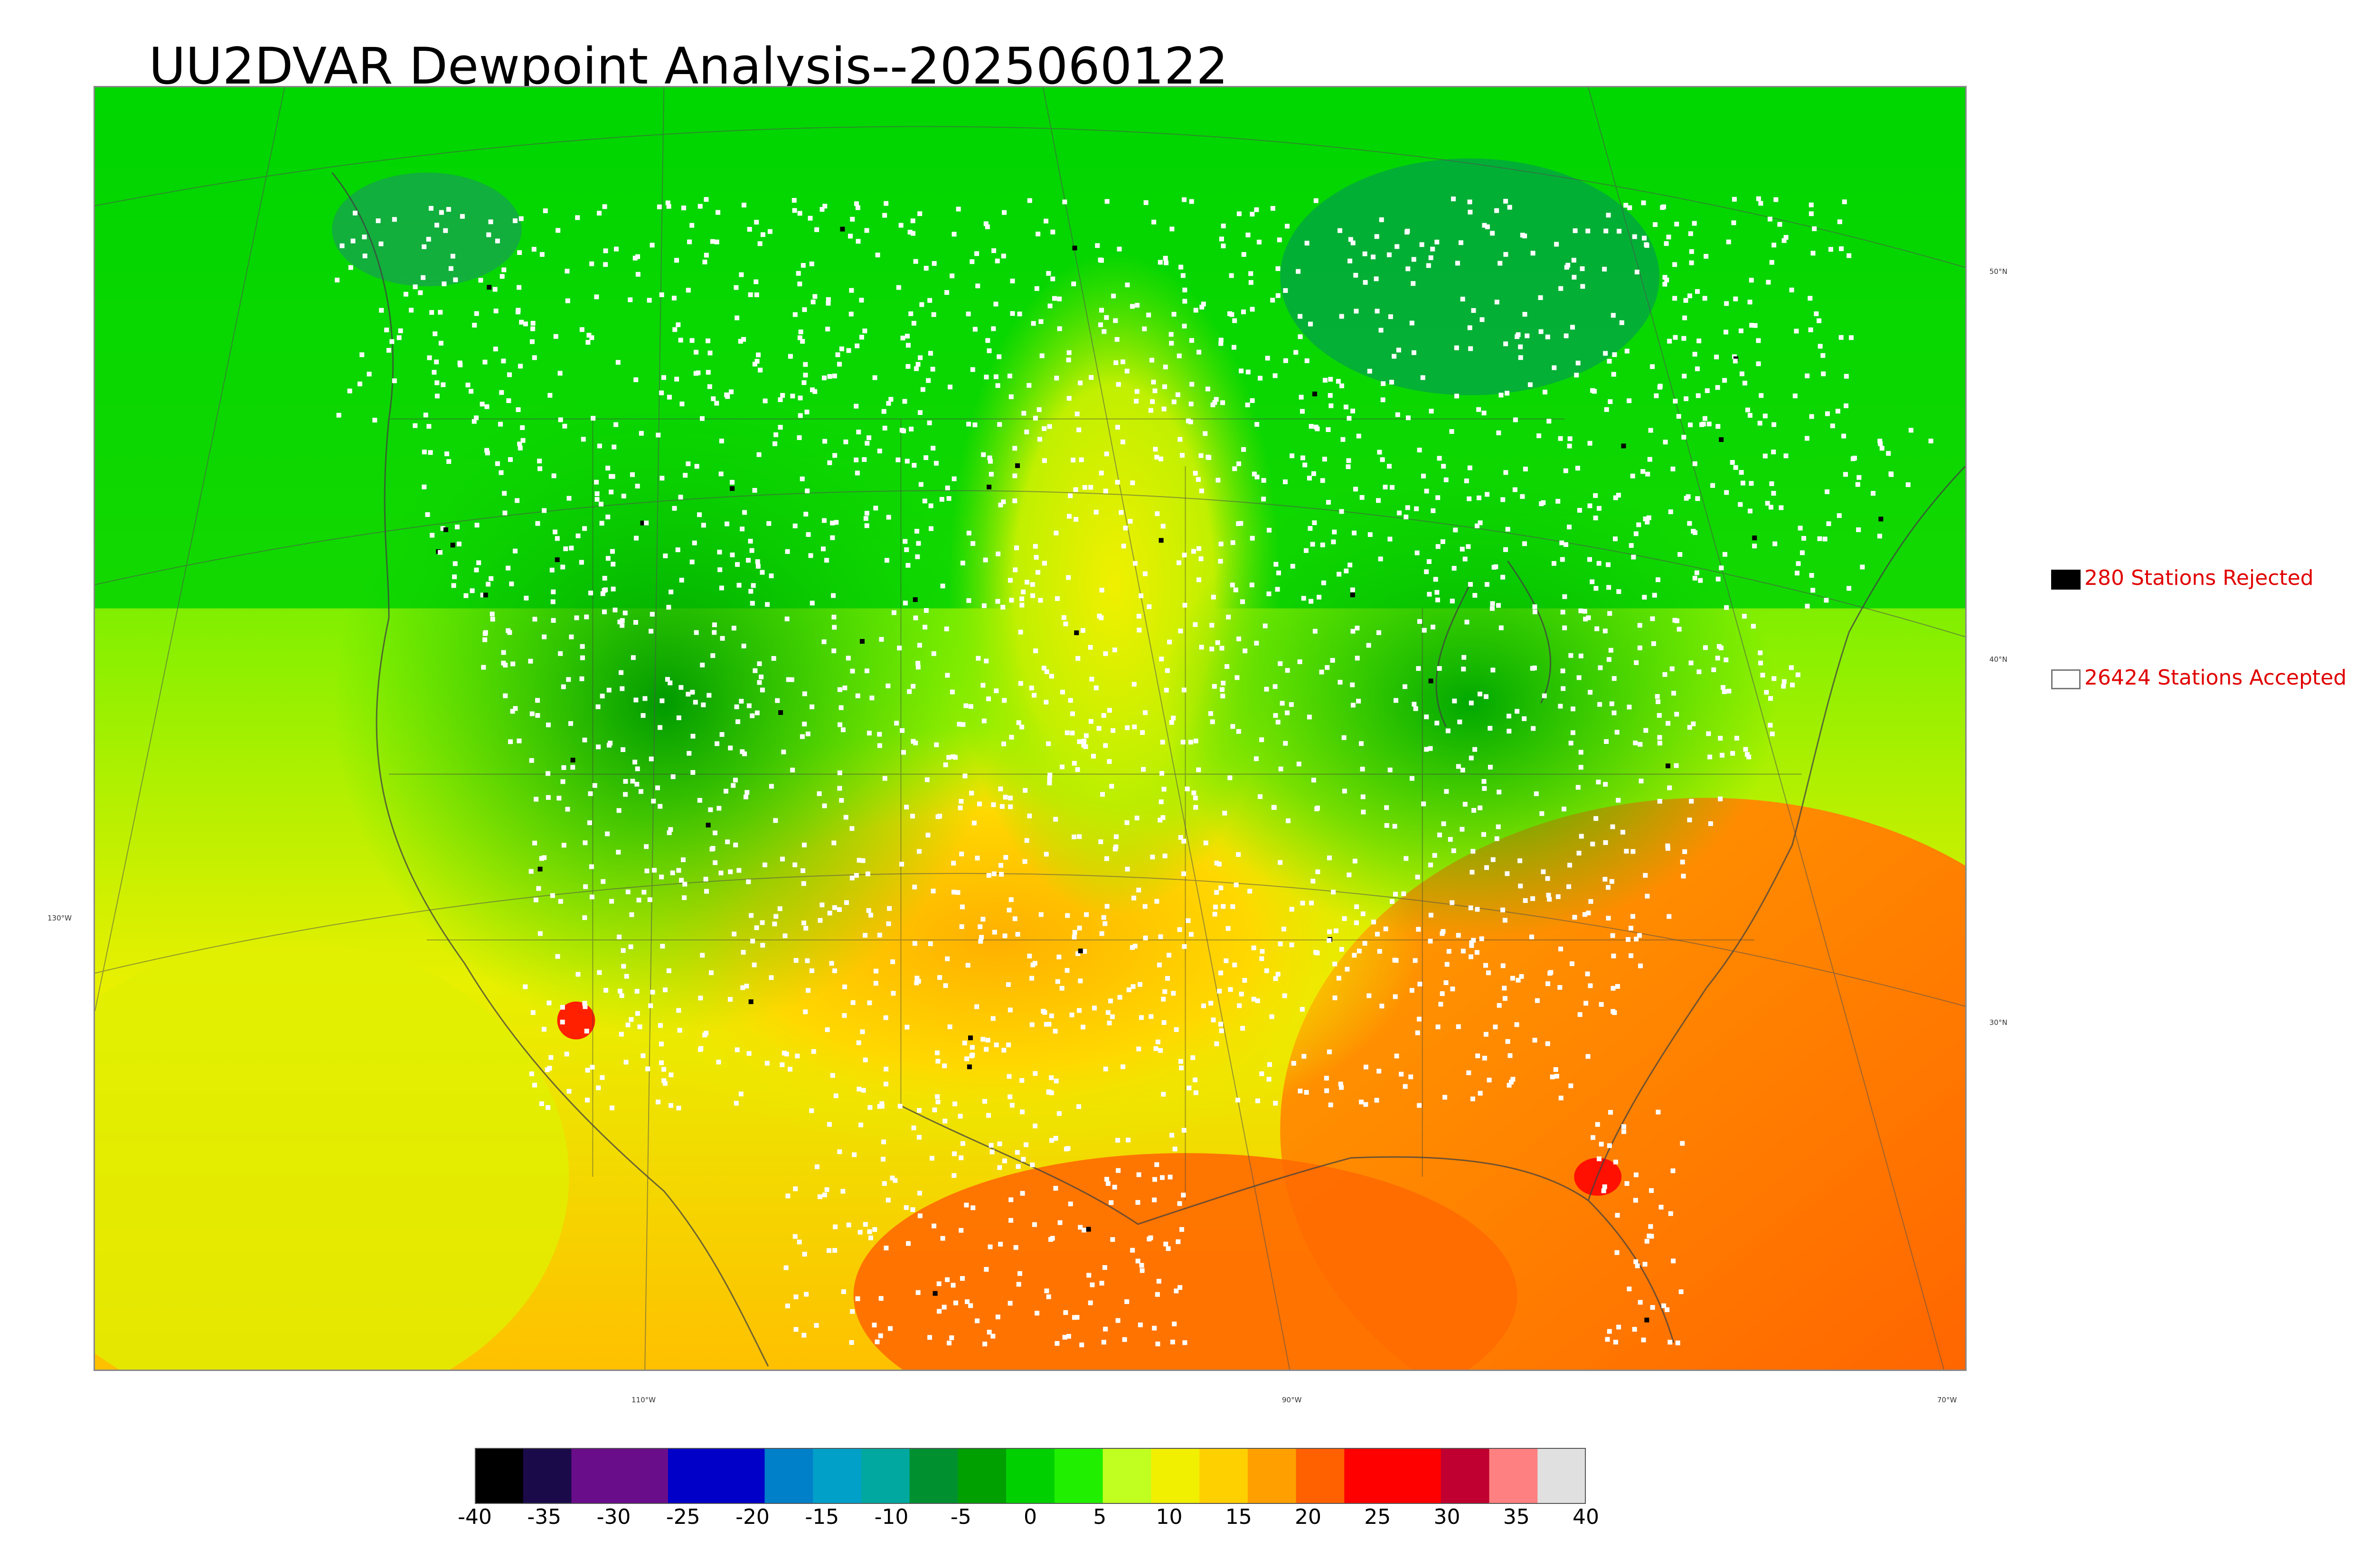  What do you see at coordinates (822, 1517) in the screenshot?
I see `colorbar-tick-label: -15` at bounding box center [822, 1517].